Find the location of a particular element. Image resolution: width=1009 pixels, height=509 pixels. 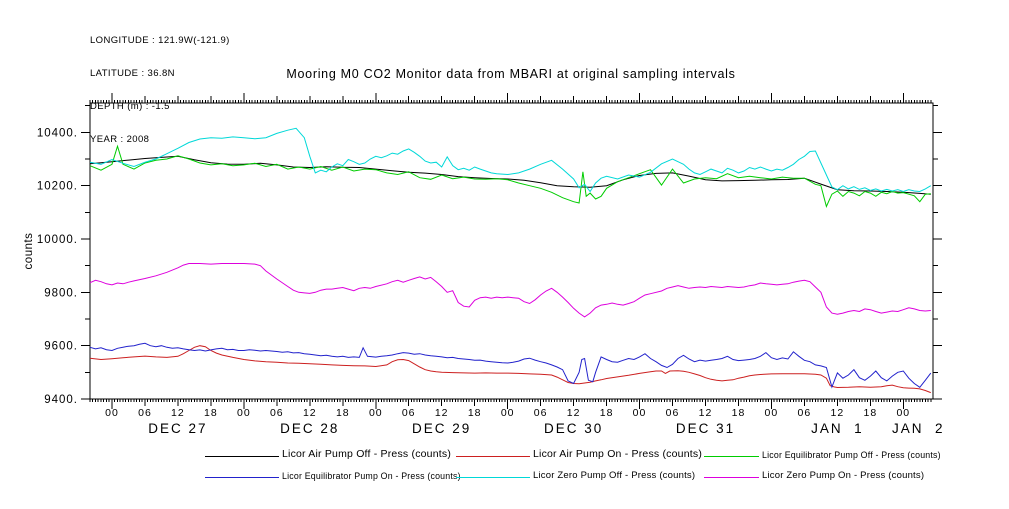

series-line-zero_off is located at coordinates (510, 160).